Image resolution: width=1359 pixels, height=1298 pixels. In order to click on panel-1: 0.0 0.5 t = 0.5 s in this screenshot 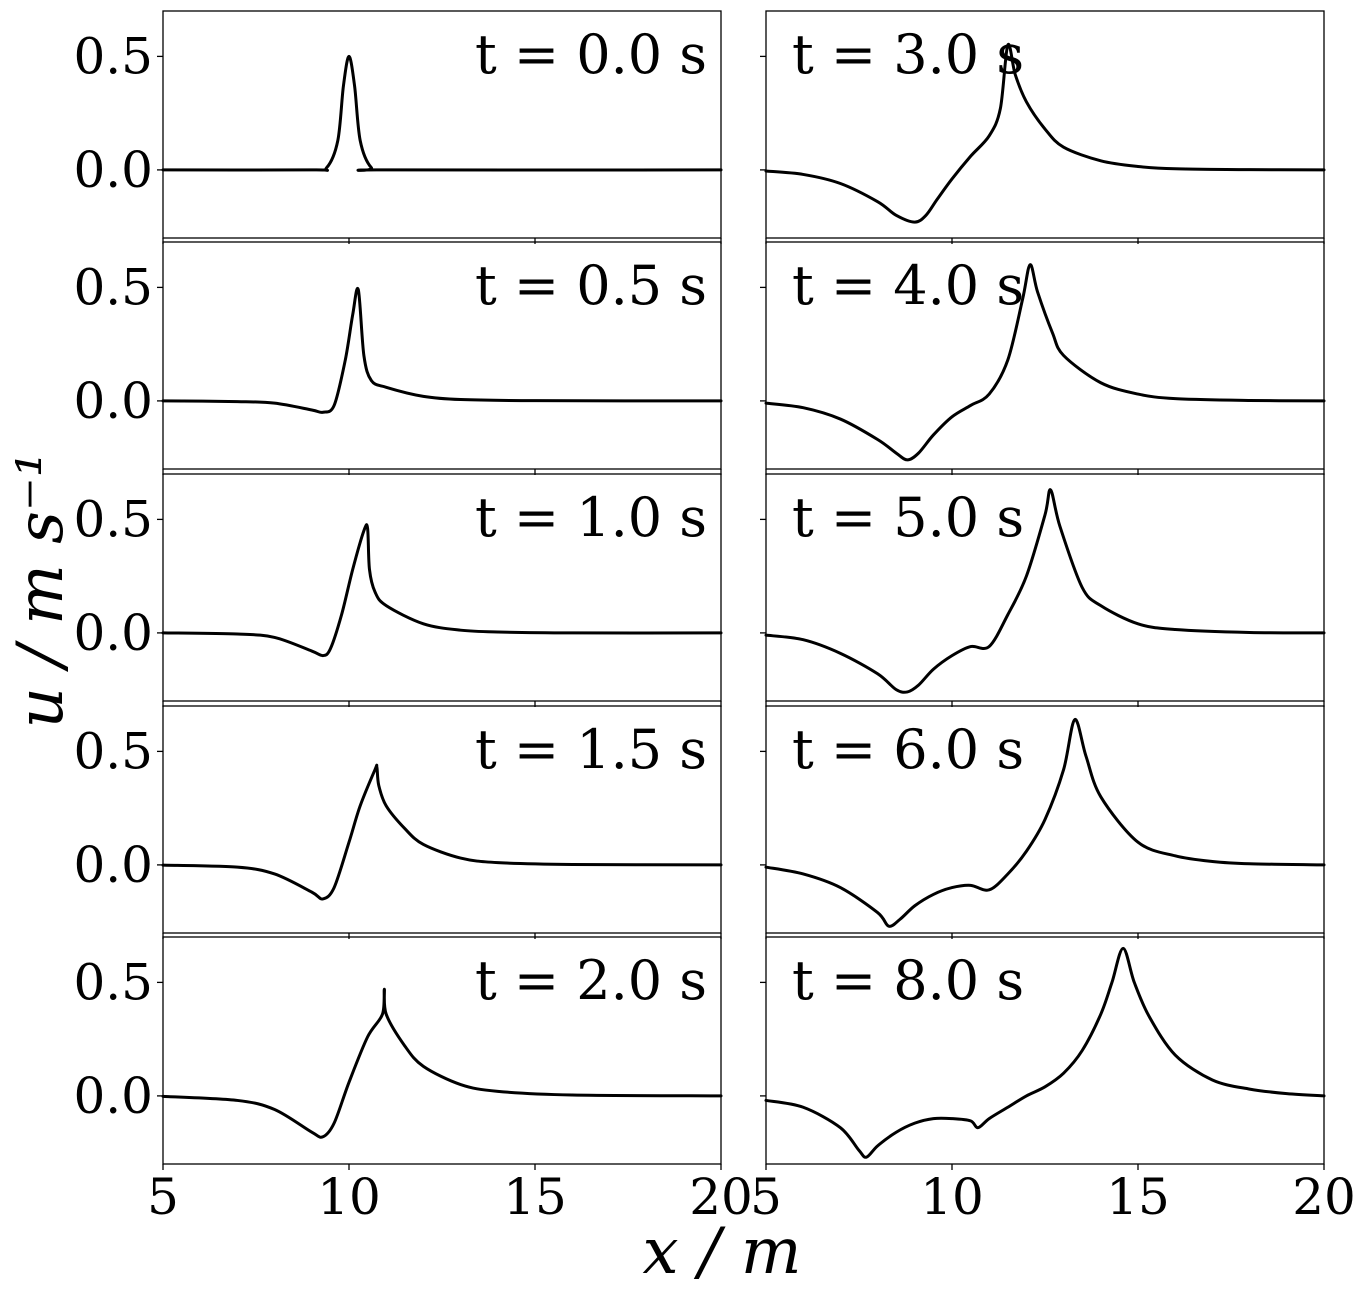, I will do `click(398, 358)`.